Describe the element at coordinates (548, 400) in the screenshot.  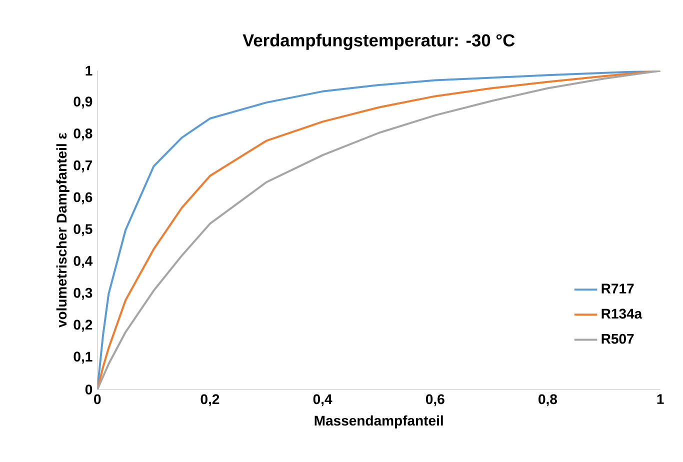
I see `x-tick-label: 0,8` at that location.